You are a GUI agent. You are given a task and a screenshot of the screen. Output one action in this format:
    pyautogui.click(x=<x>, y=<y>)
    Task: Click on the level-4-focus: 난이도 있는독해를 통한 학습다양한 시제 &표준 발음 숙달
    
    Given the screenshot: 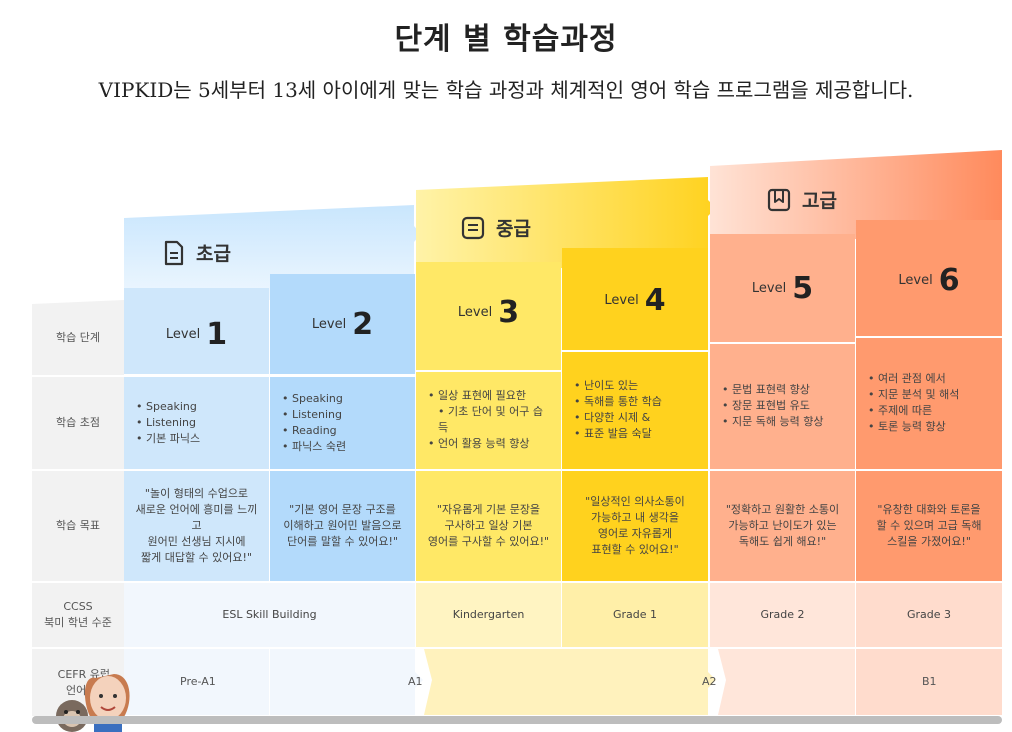 What is the action you would take?
    pyautogui.click(x=635, y=410)
    